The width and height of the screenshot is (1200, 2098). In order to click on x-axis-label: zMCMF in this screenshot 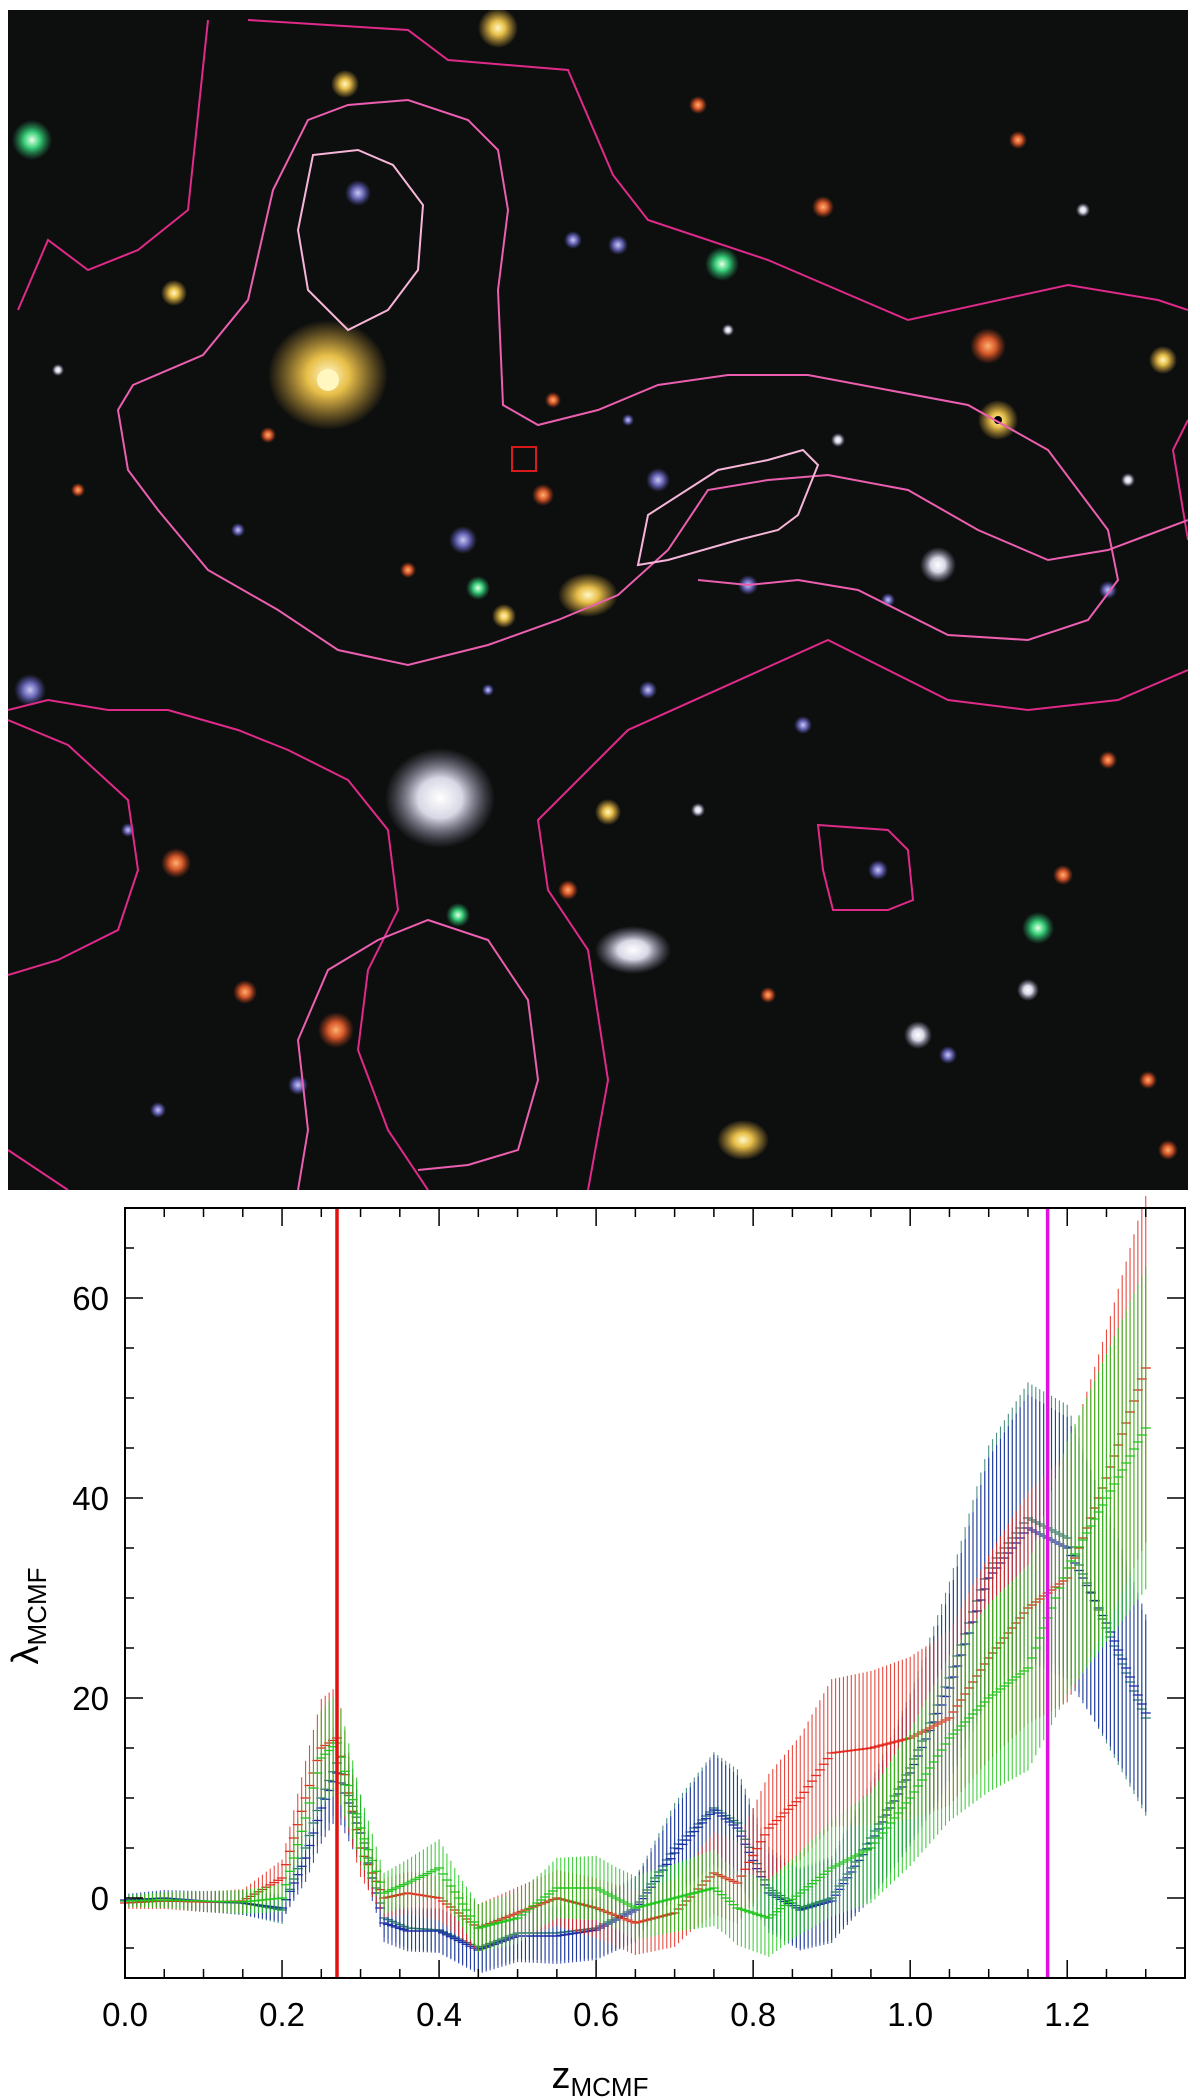, I will do `click(600, 2076)`.